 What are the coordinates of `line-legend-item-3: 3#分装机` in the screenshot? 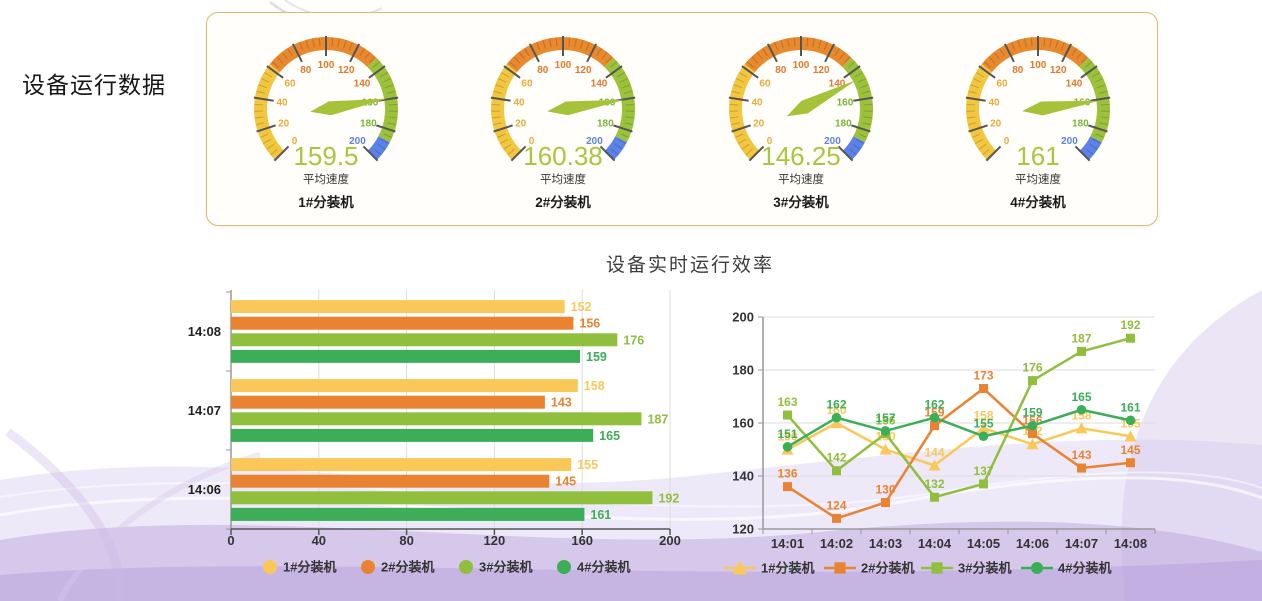 It's located at (966, 568).